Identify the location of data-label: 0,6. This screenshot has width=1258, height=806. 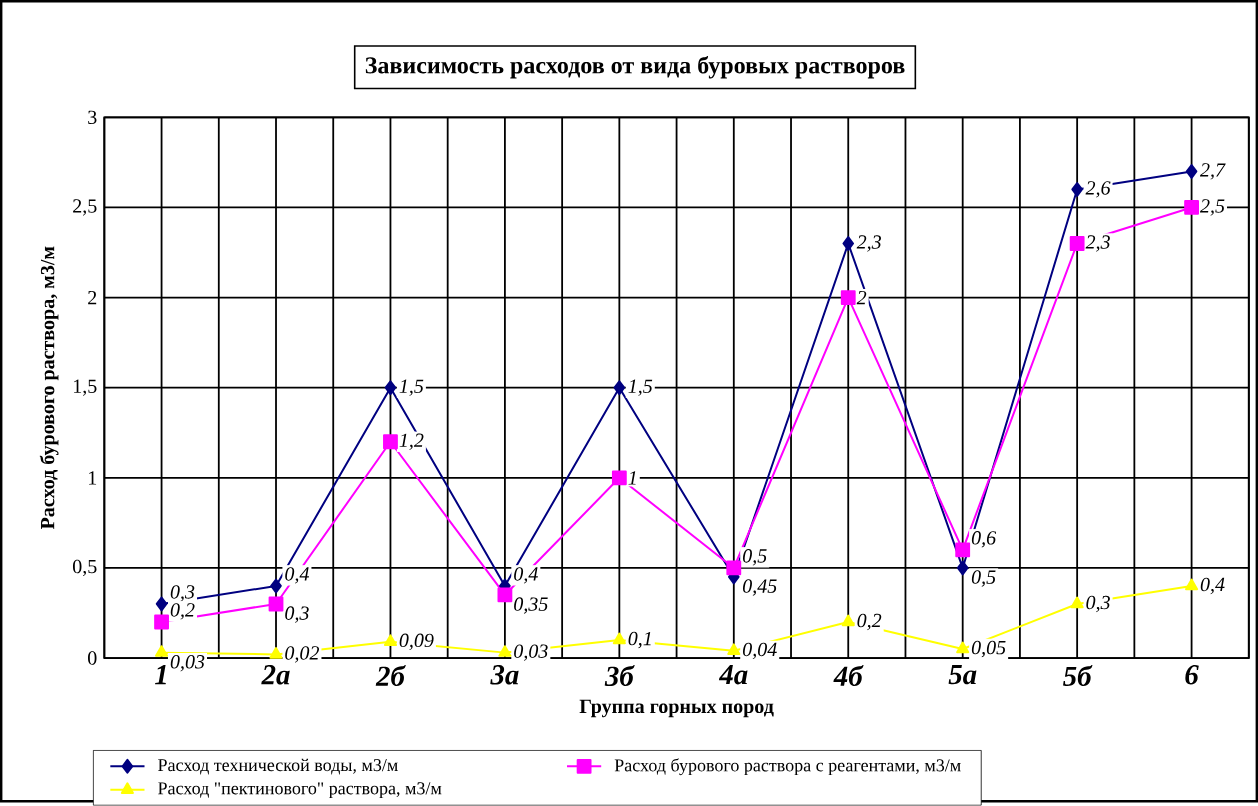
(984, 539).